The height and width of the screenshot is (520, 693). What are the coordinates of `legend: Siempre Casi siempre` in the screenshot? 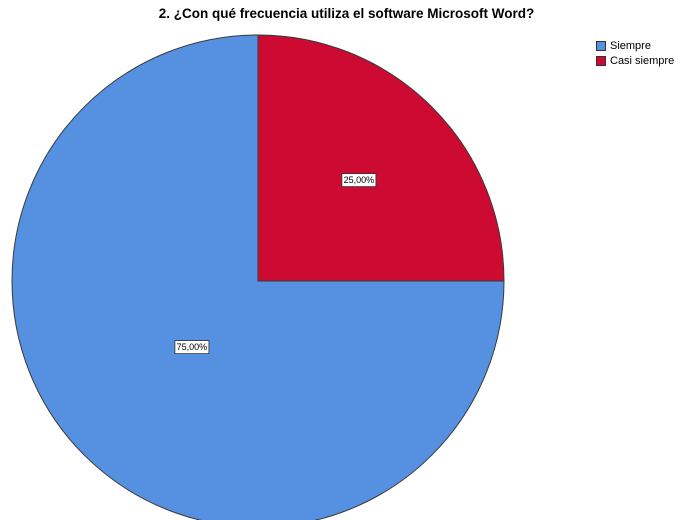 It's located at (635, 53).